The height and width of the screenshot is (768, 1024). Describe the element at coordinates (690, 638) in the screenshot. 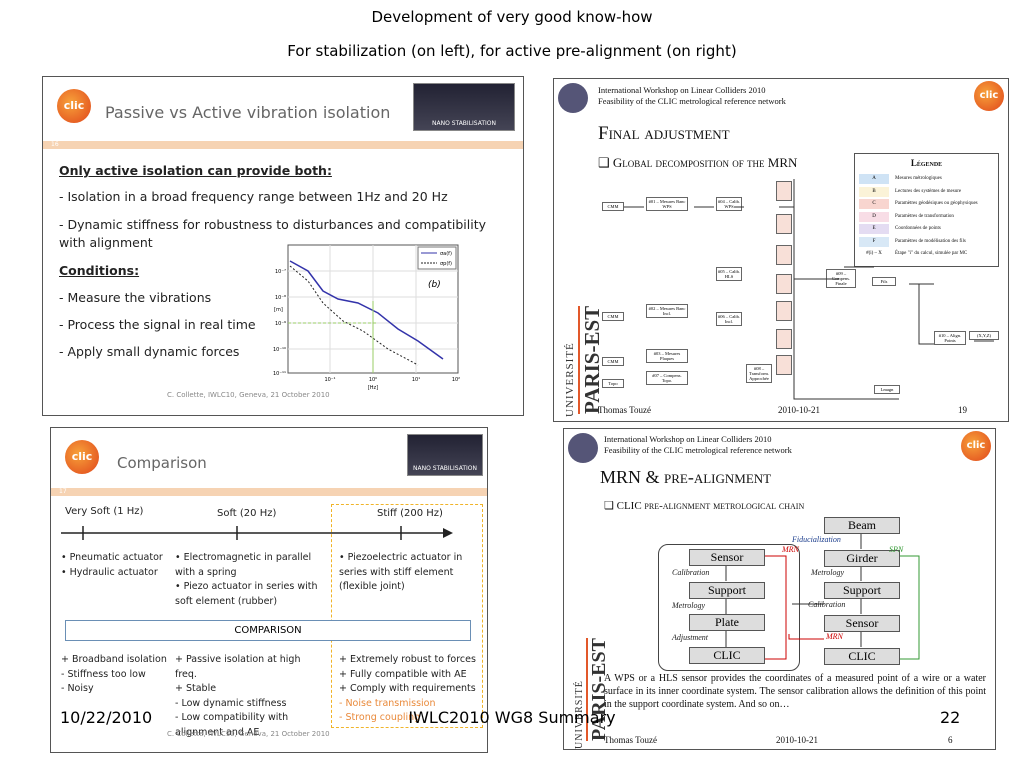

I see `chain-label: Adjustment` at that location.